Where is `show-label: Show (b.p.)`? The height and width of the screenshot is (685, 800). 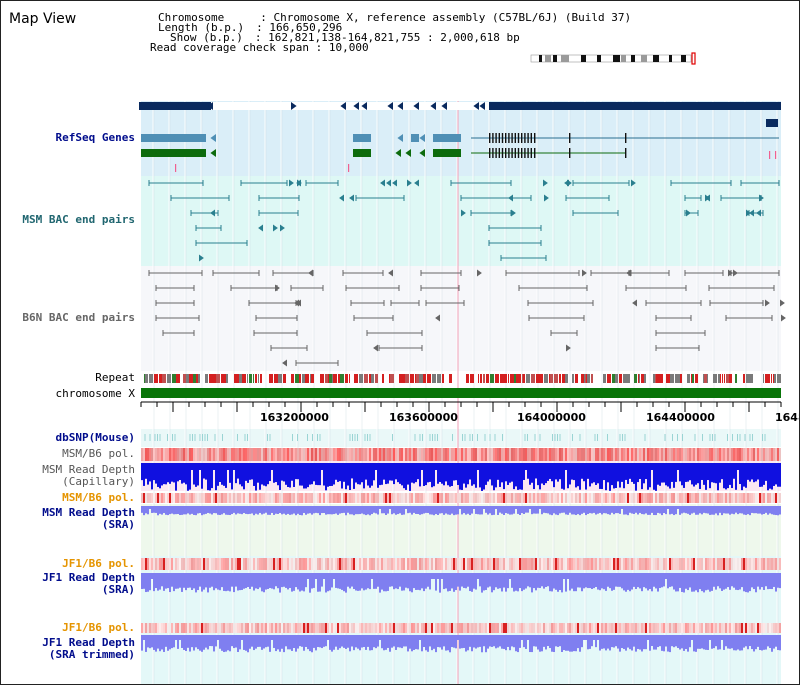 show-label: Show (b.p.) is located at coordinates (206, 37).